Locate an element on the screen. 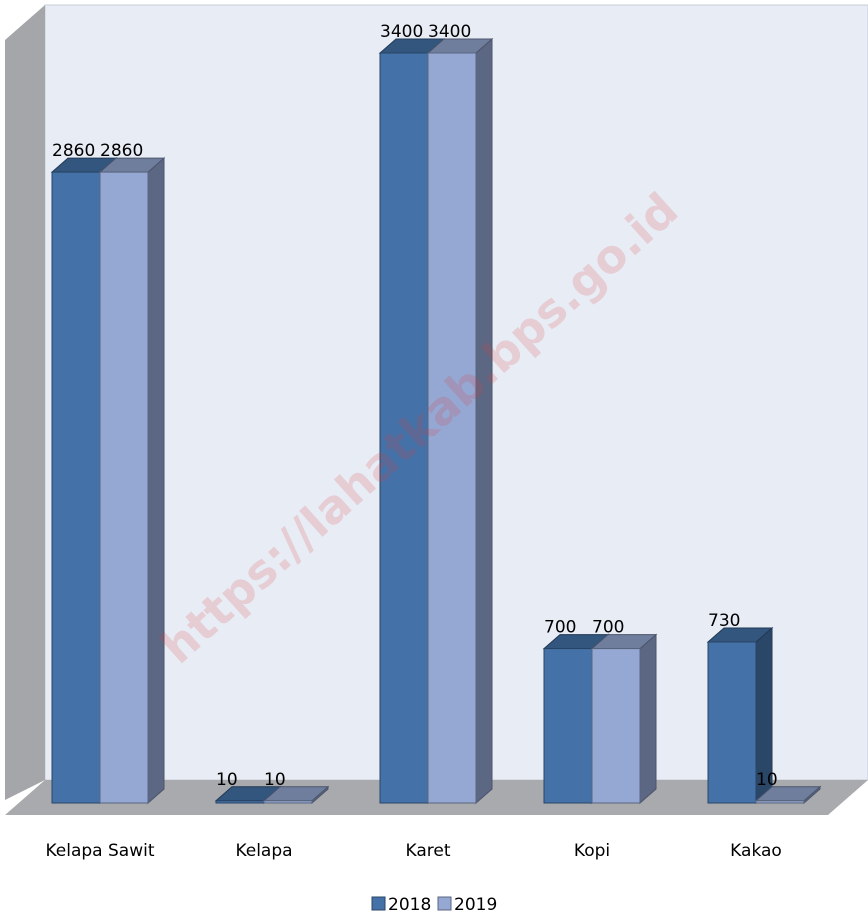  legend-label: 2018 is located at coordinates (409, 905).